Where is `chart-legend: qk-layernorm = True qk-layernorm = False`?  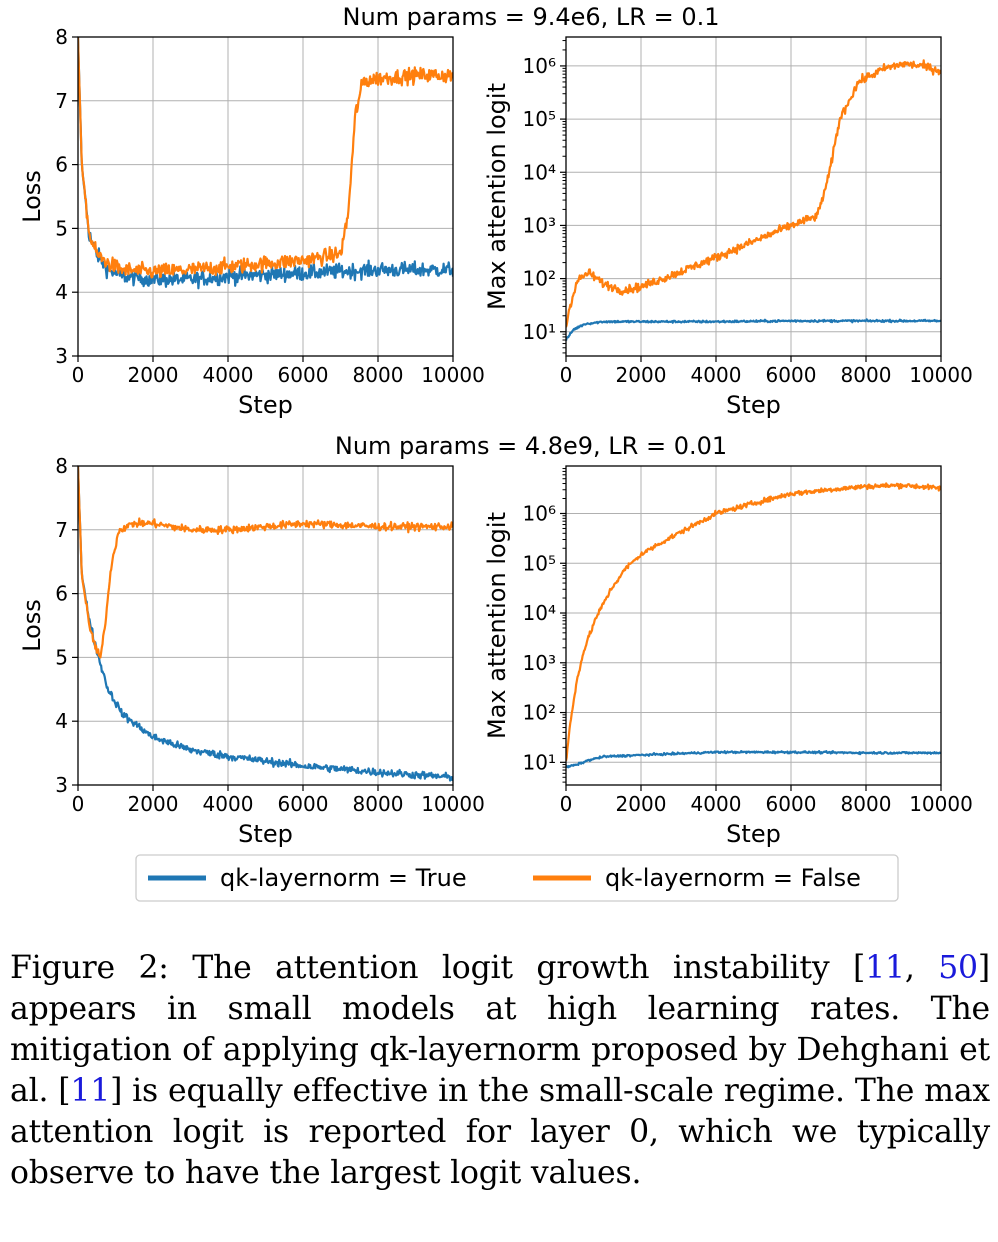 chart-legend: qk-layernorm = True qk-layernorm = False is located at coordinates (517, 878).